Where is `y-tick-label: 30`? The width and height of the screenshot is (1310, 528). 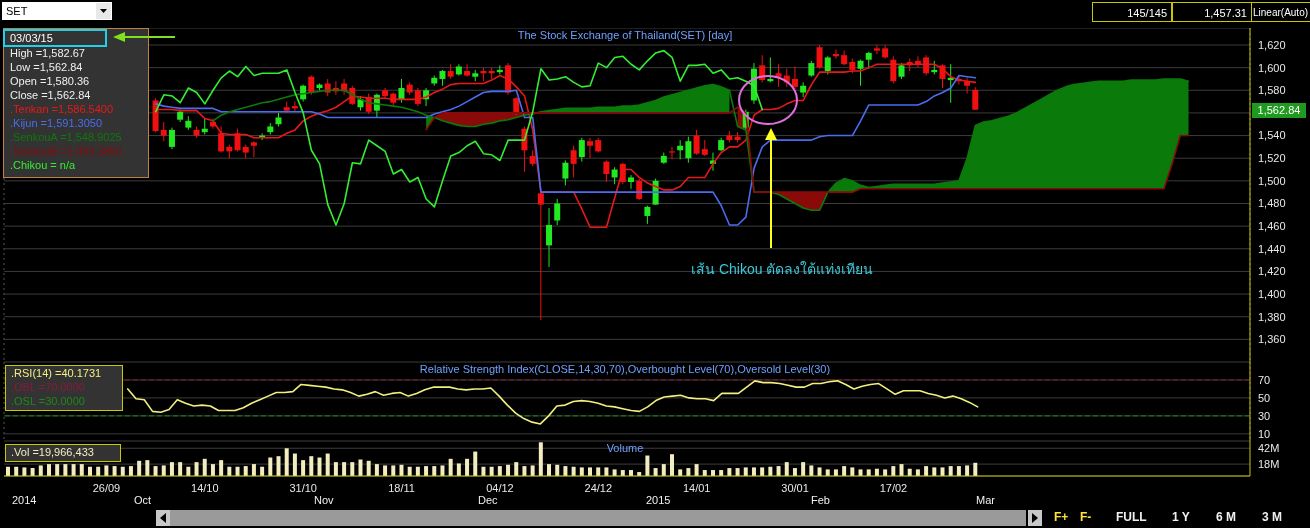
y-tick-label: 30 is located at coordinates (1264, 415).